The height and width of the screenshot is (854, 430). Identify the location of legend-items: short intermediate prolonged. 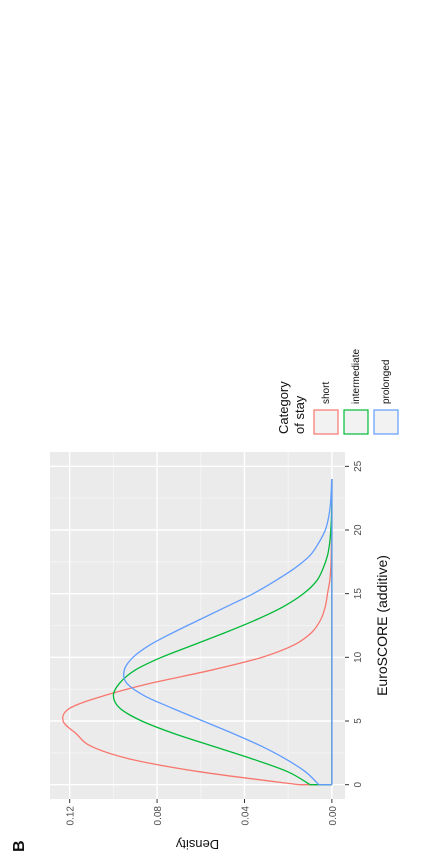
(356, 392).